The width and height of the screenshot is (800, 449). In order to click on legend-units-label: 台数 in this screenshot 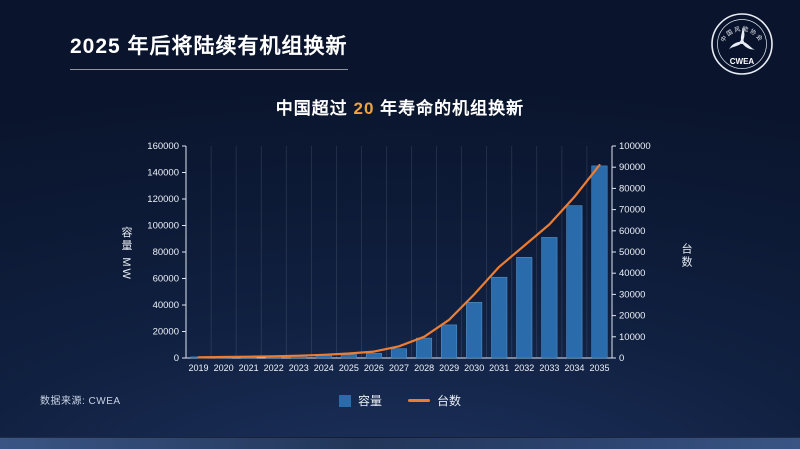, I will do `click(449, 401)`.